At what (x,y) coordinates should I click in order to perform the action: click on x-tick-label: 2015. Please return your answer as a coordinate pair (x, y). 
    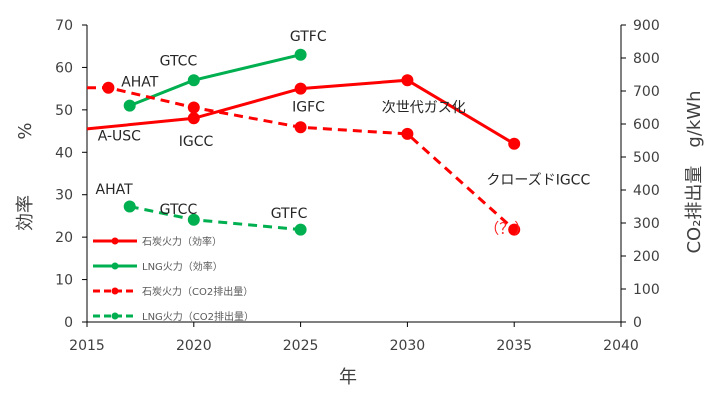
    Looking at the image, I should click on (87, 346).